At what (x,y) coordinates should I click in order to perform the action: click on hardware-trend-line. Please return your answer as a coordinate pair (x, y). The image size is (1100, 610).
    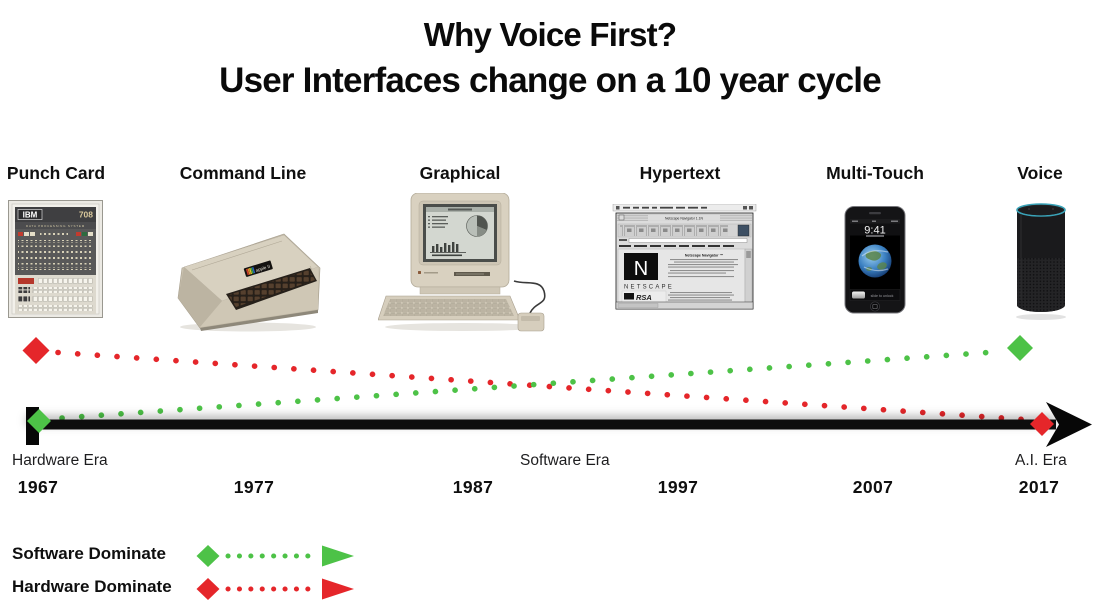
    Looking at the image, I should click on (541, 386).